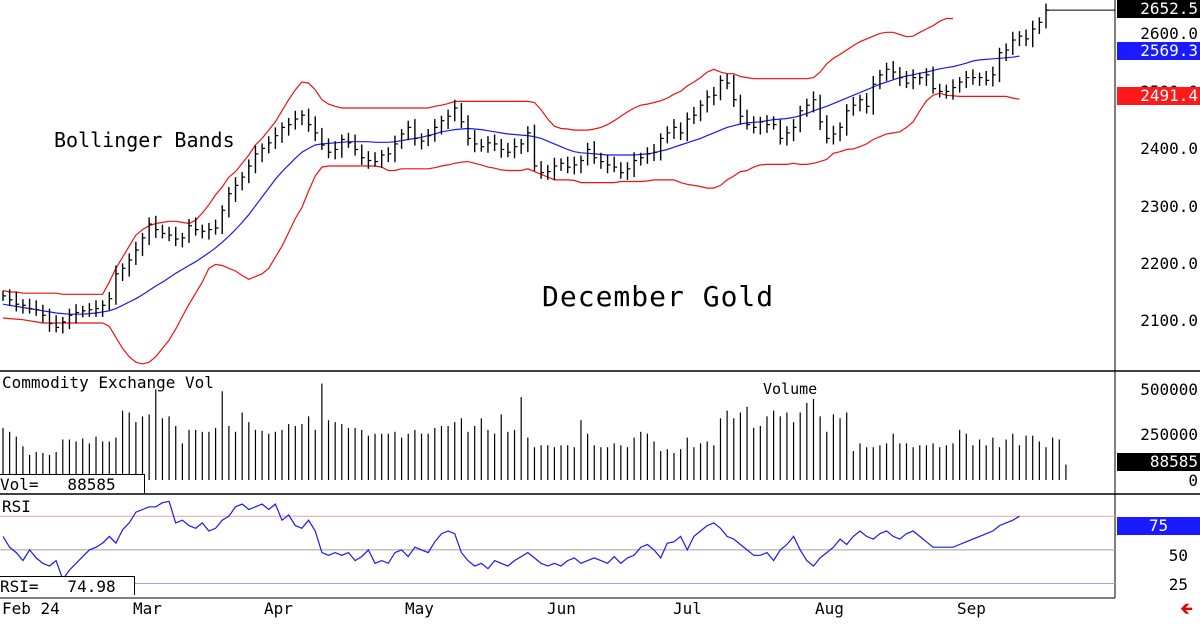 This screenshot has width=1200, height=625. Describe the element at coordinates (1158, 526) in the screenshot. I see `rsi-last-badge: 75` at that location.